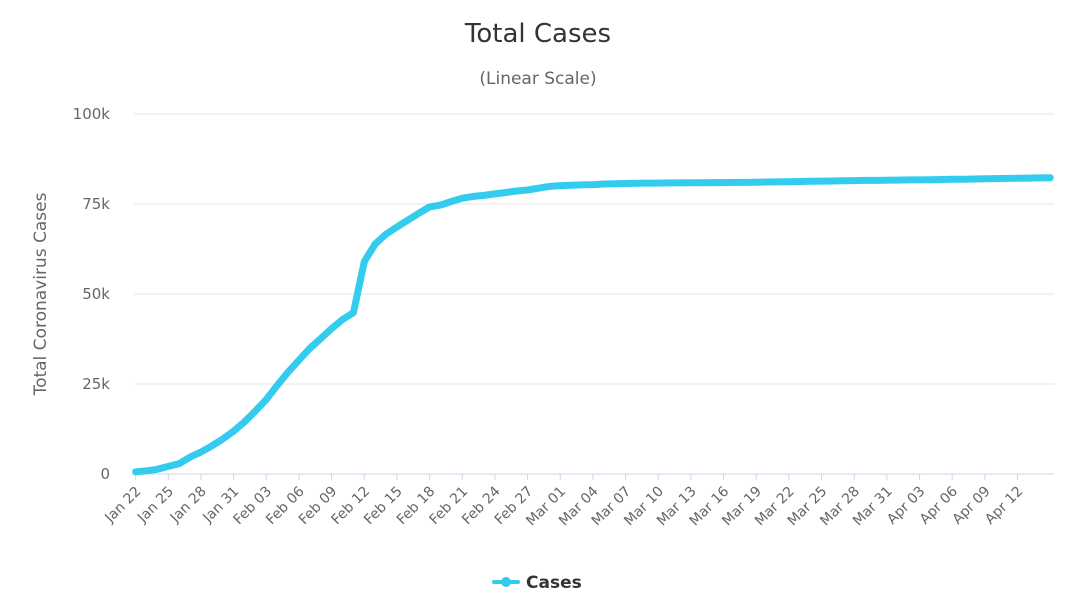 The width and height of the screenshot is (1065, 605). Describe the element at coordinates (122, 505) in the screenshot. I see `x-tick-label: Jan 22` at that location.